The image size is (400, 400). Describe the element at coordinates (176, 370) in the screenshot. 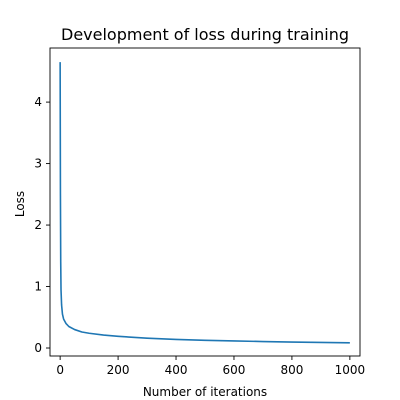

I see `x-tick-label: 400` at that location.